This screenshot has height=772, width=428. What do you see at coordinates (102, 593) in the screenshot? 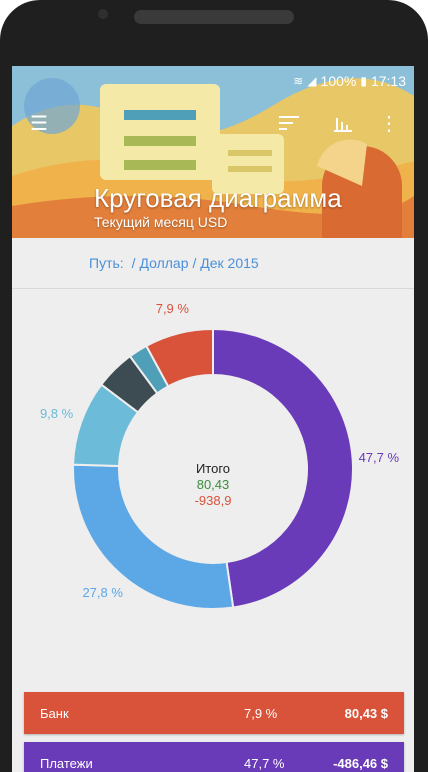
I see `slice-percent-label: 27,8 %` at bounding box center [102, 593].